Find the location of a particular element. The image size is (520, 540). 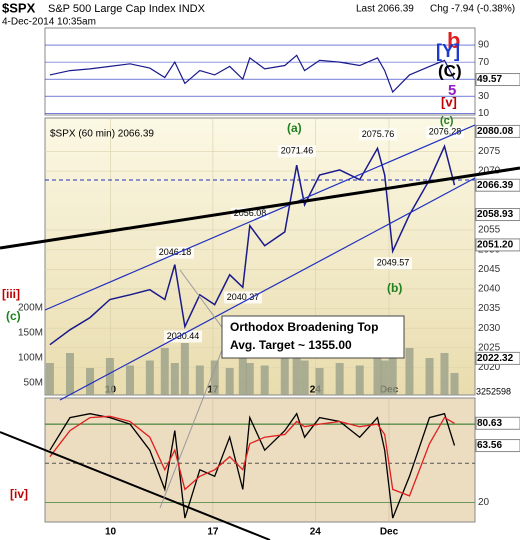

value-badge-text: 2080.08 is located at coordinates (495, 131).